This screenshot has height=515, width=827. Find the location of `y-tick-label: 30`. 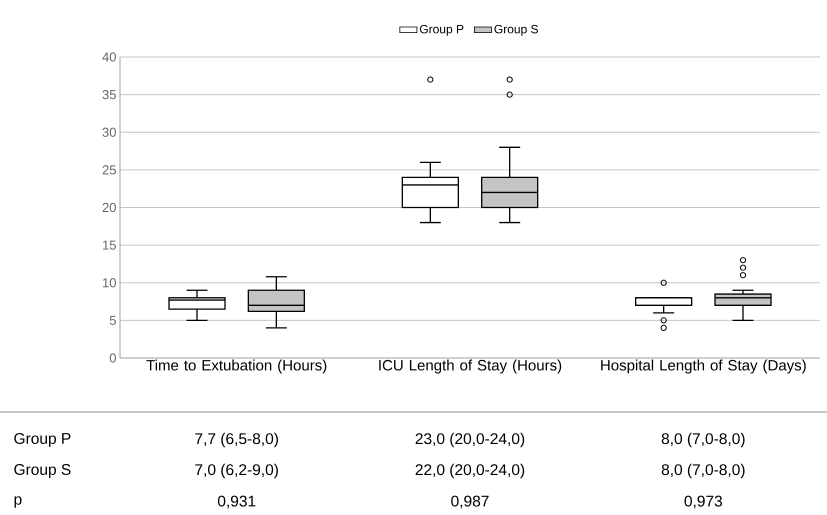

y-tick-label: 30 is located at coordinates (109, 132).